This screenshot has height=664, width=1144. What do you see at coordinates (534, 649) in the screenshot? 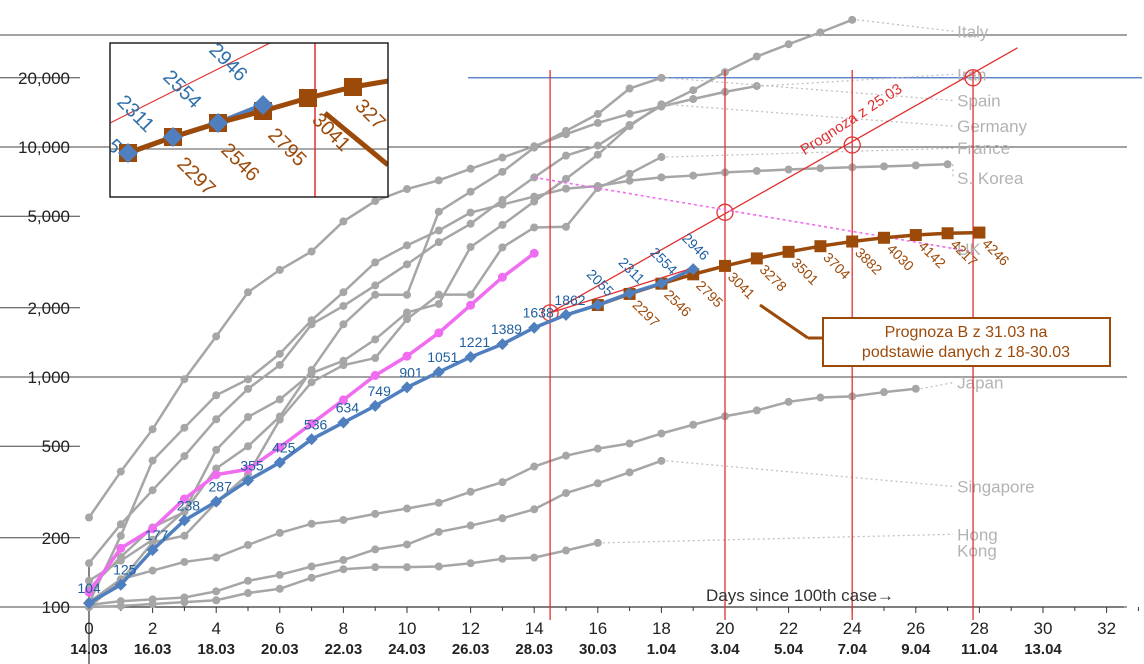
I see `date-tick-label: 28.03` at bounding box center [534, 649].